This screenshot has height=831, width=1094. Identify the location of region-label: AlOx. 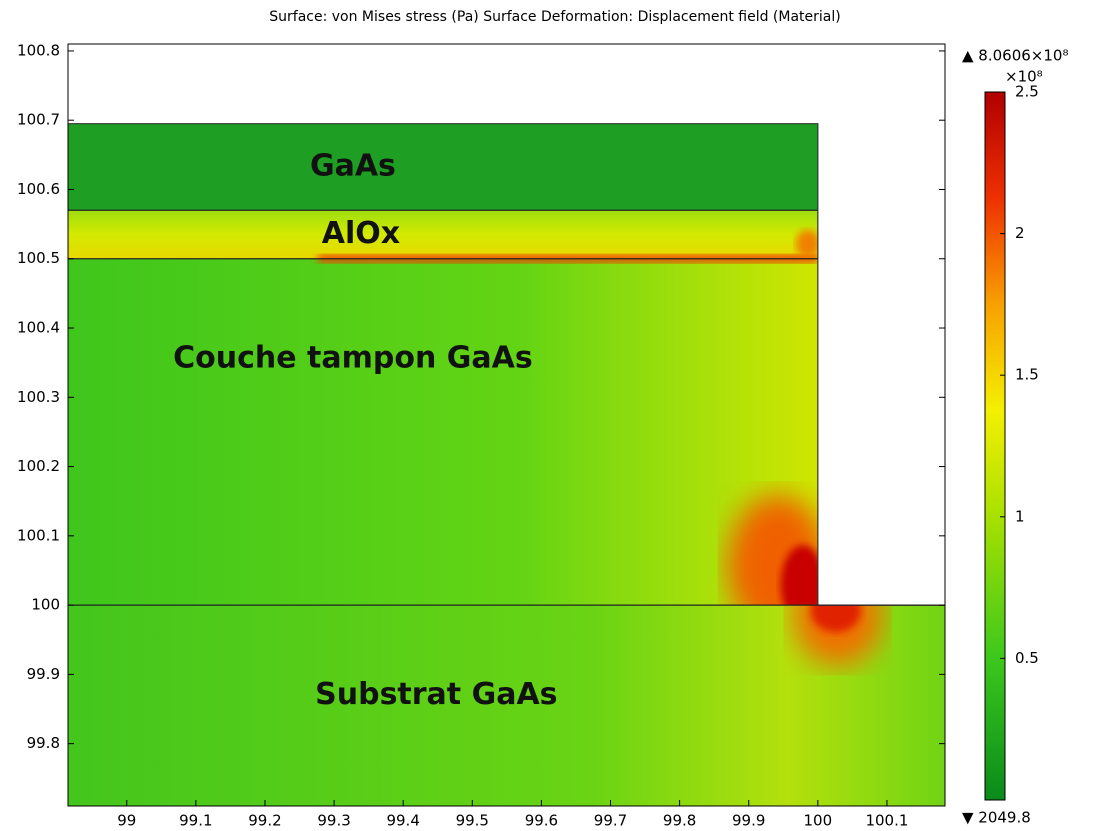
(361, 233).